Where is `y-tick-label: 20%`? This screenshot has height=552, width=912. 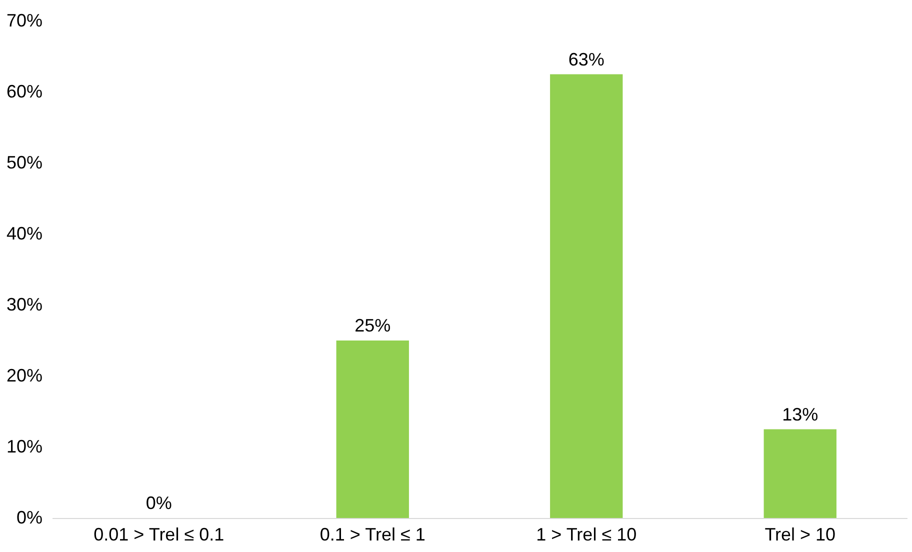 y-tick-label: 20% is located at coordinates (24, 376).